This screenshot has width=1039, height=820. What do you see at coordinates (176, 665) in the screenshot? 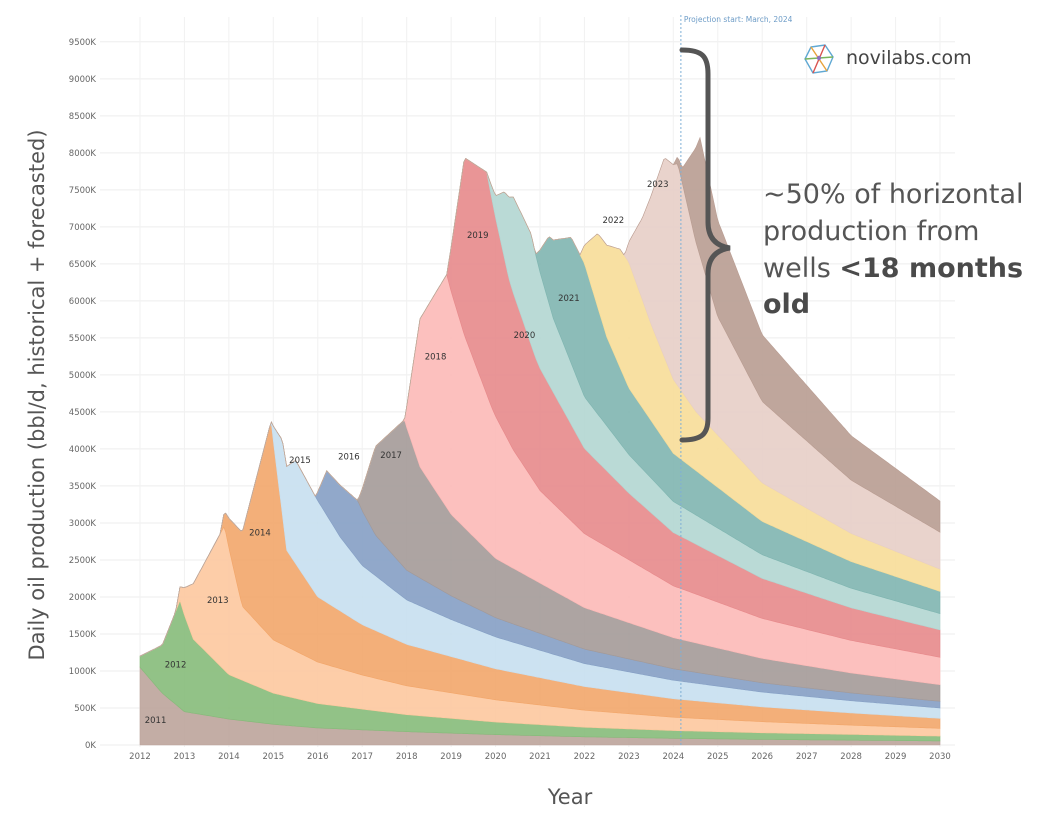
I see `cohort-label-2012: 2012` at bounding box center [176, 665].